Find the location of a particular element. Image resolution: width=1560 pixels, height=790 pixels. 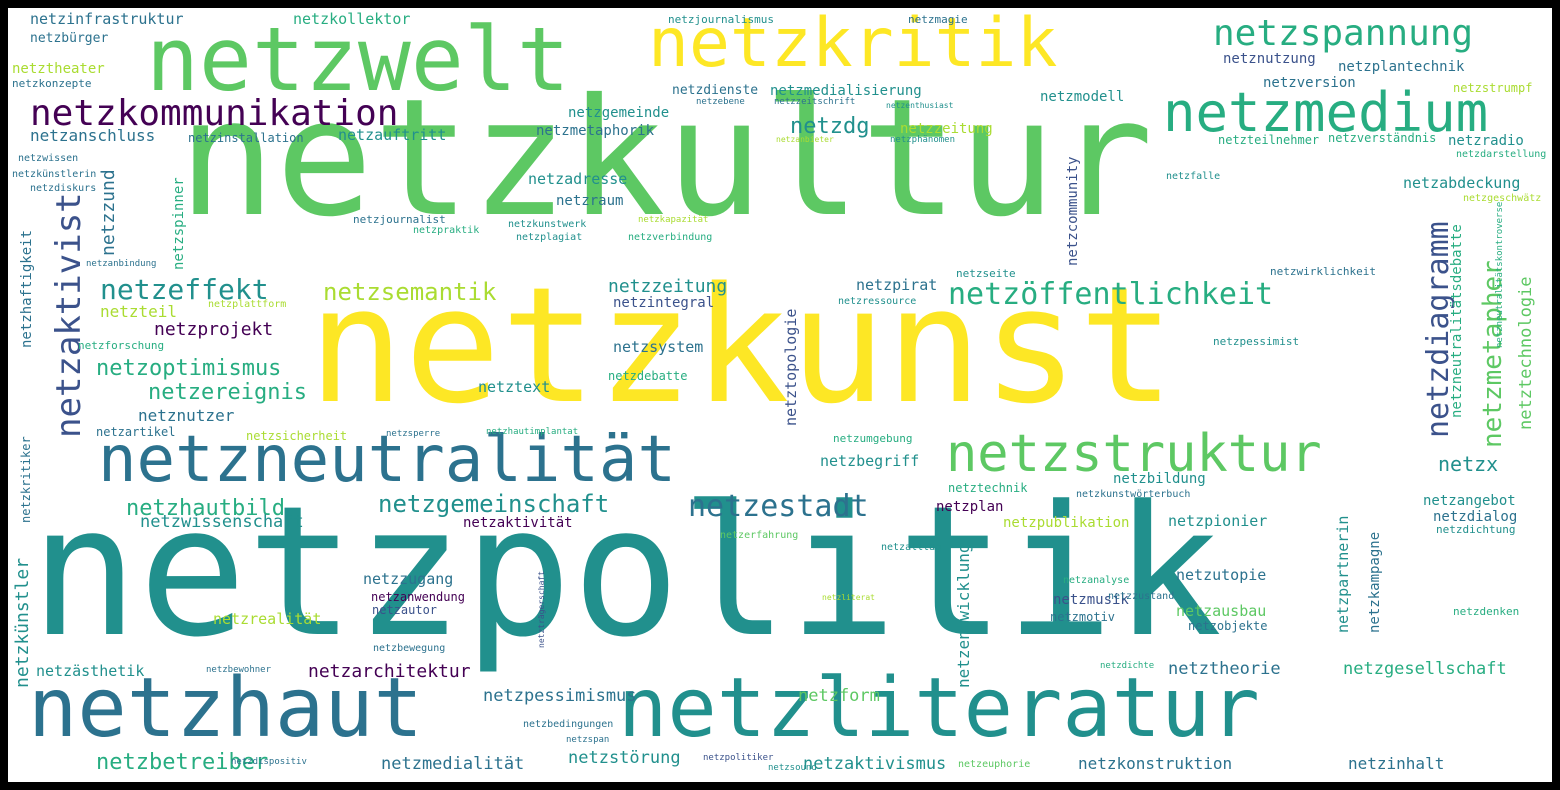

word-netztragerschaft: netzträgerschaft is located at coordinates (541, 609).